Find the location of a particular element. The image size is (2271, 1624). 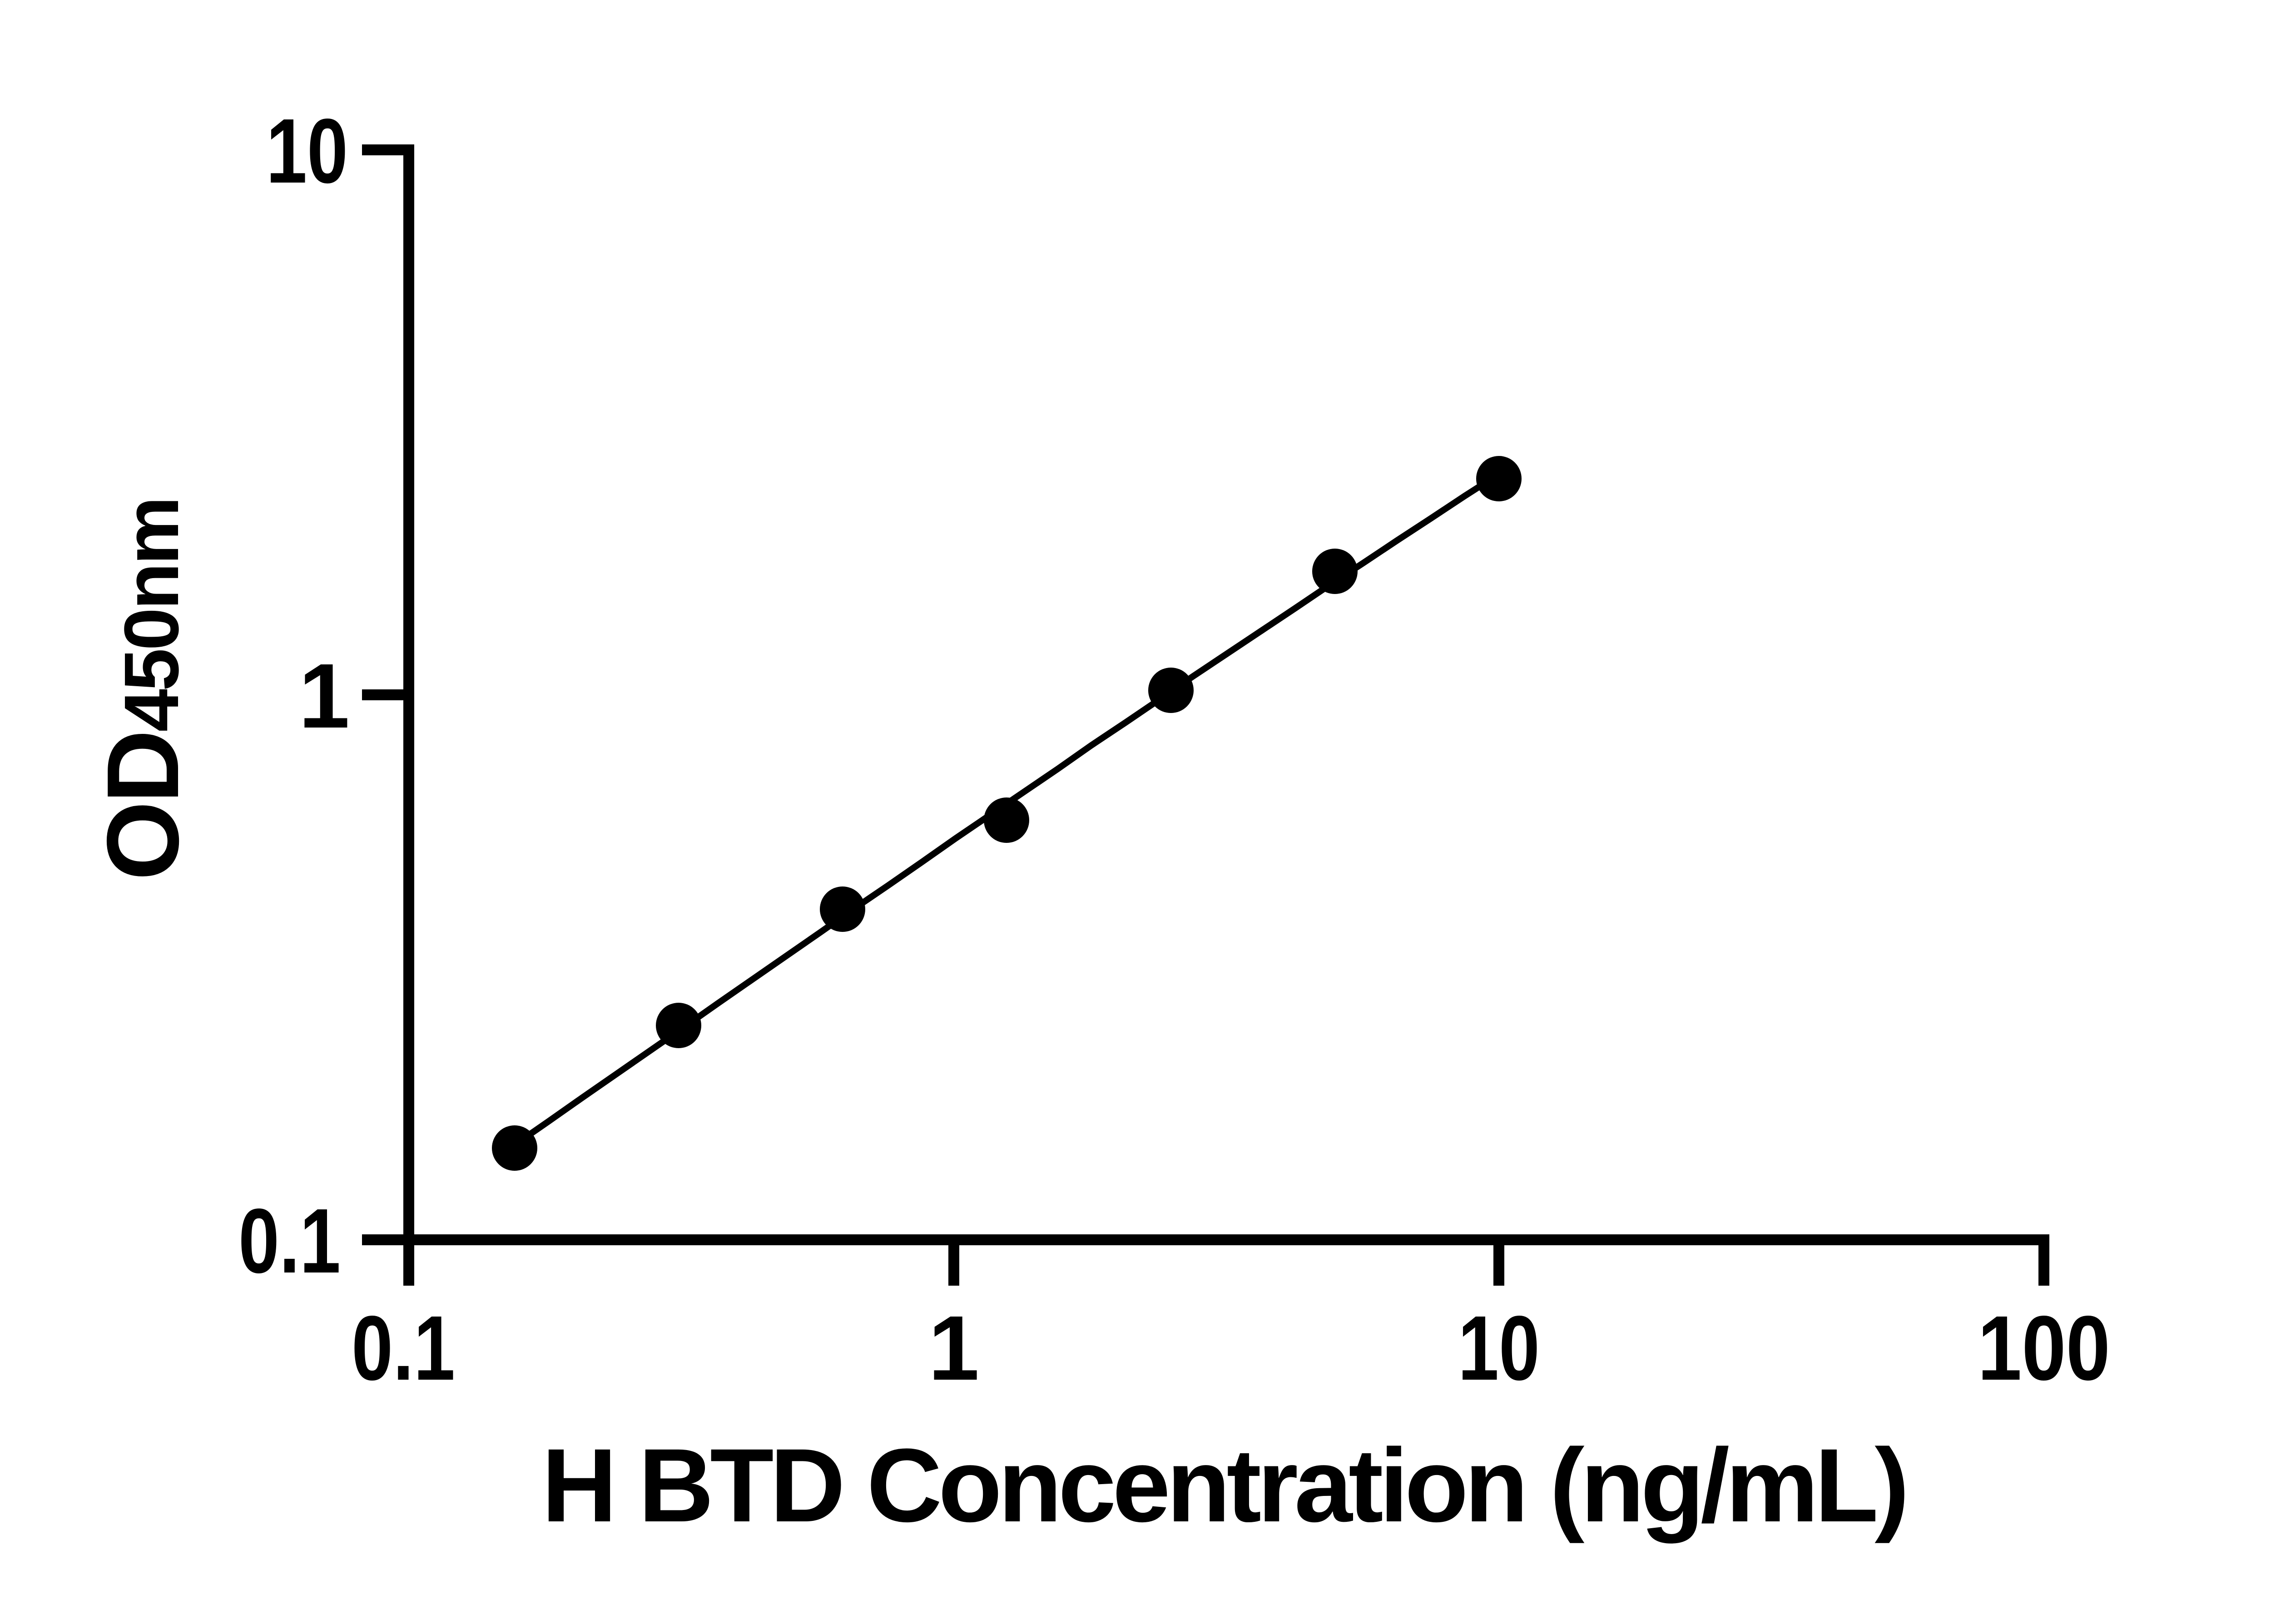

svg-text: OD450nm is located at coordinates (142, 690).